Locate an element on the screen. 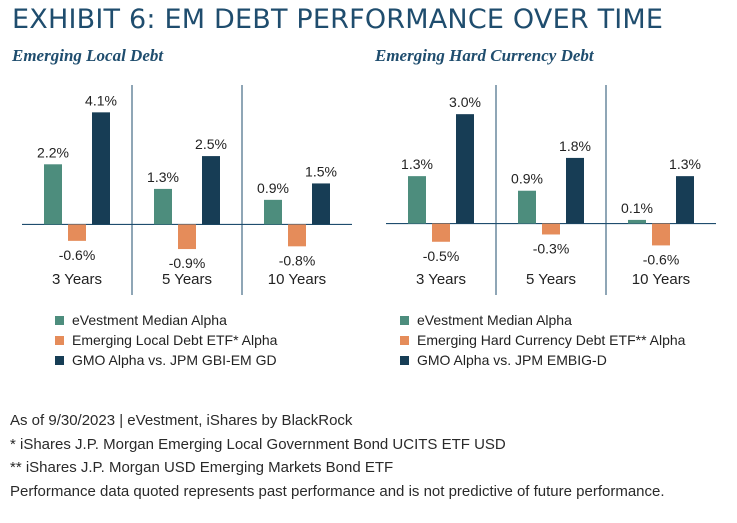 The width and height of the screenshot is (737, 523). legend-item-etf: Emerging Hard Currency Debt ETF** Alpha is located at coordinates (542, 340).